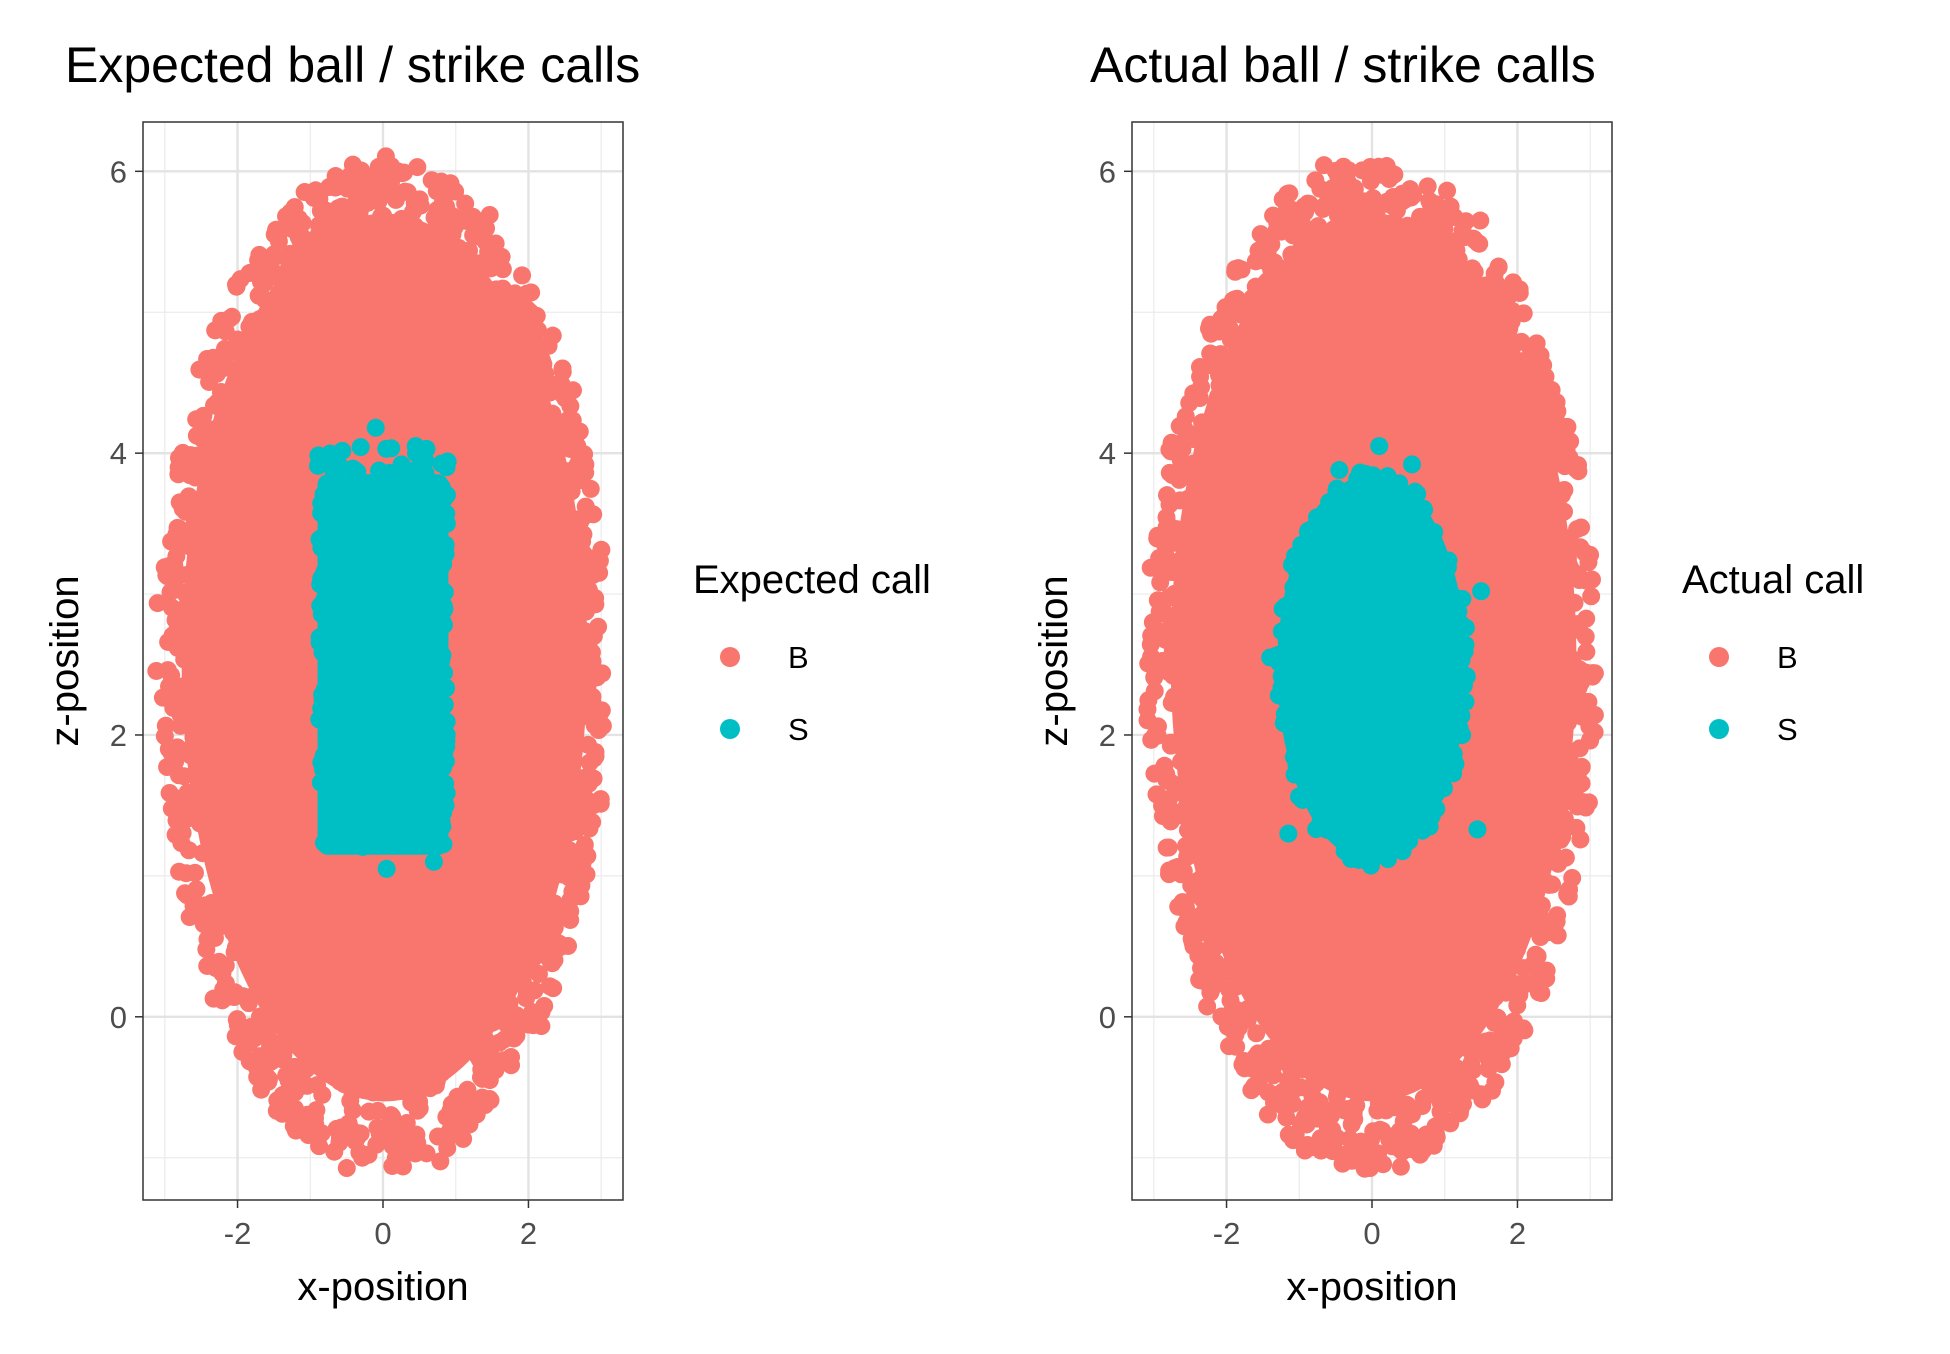  Describe the element at coordinates (1107, 735) in the screenshot. I see `y-tick-label: 2` at that location.